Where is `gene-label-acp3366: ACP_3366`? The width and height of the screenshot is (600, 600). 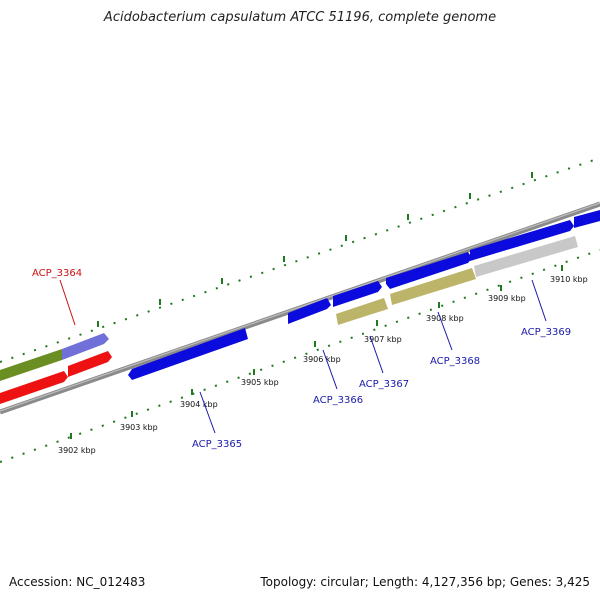
gene-label-acp3366: ACP_3366 is located at coordinates (338, 400).